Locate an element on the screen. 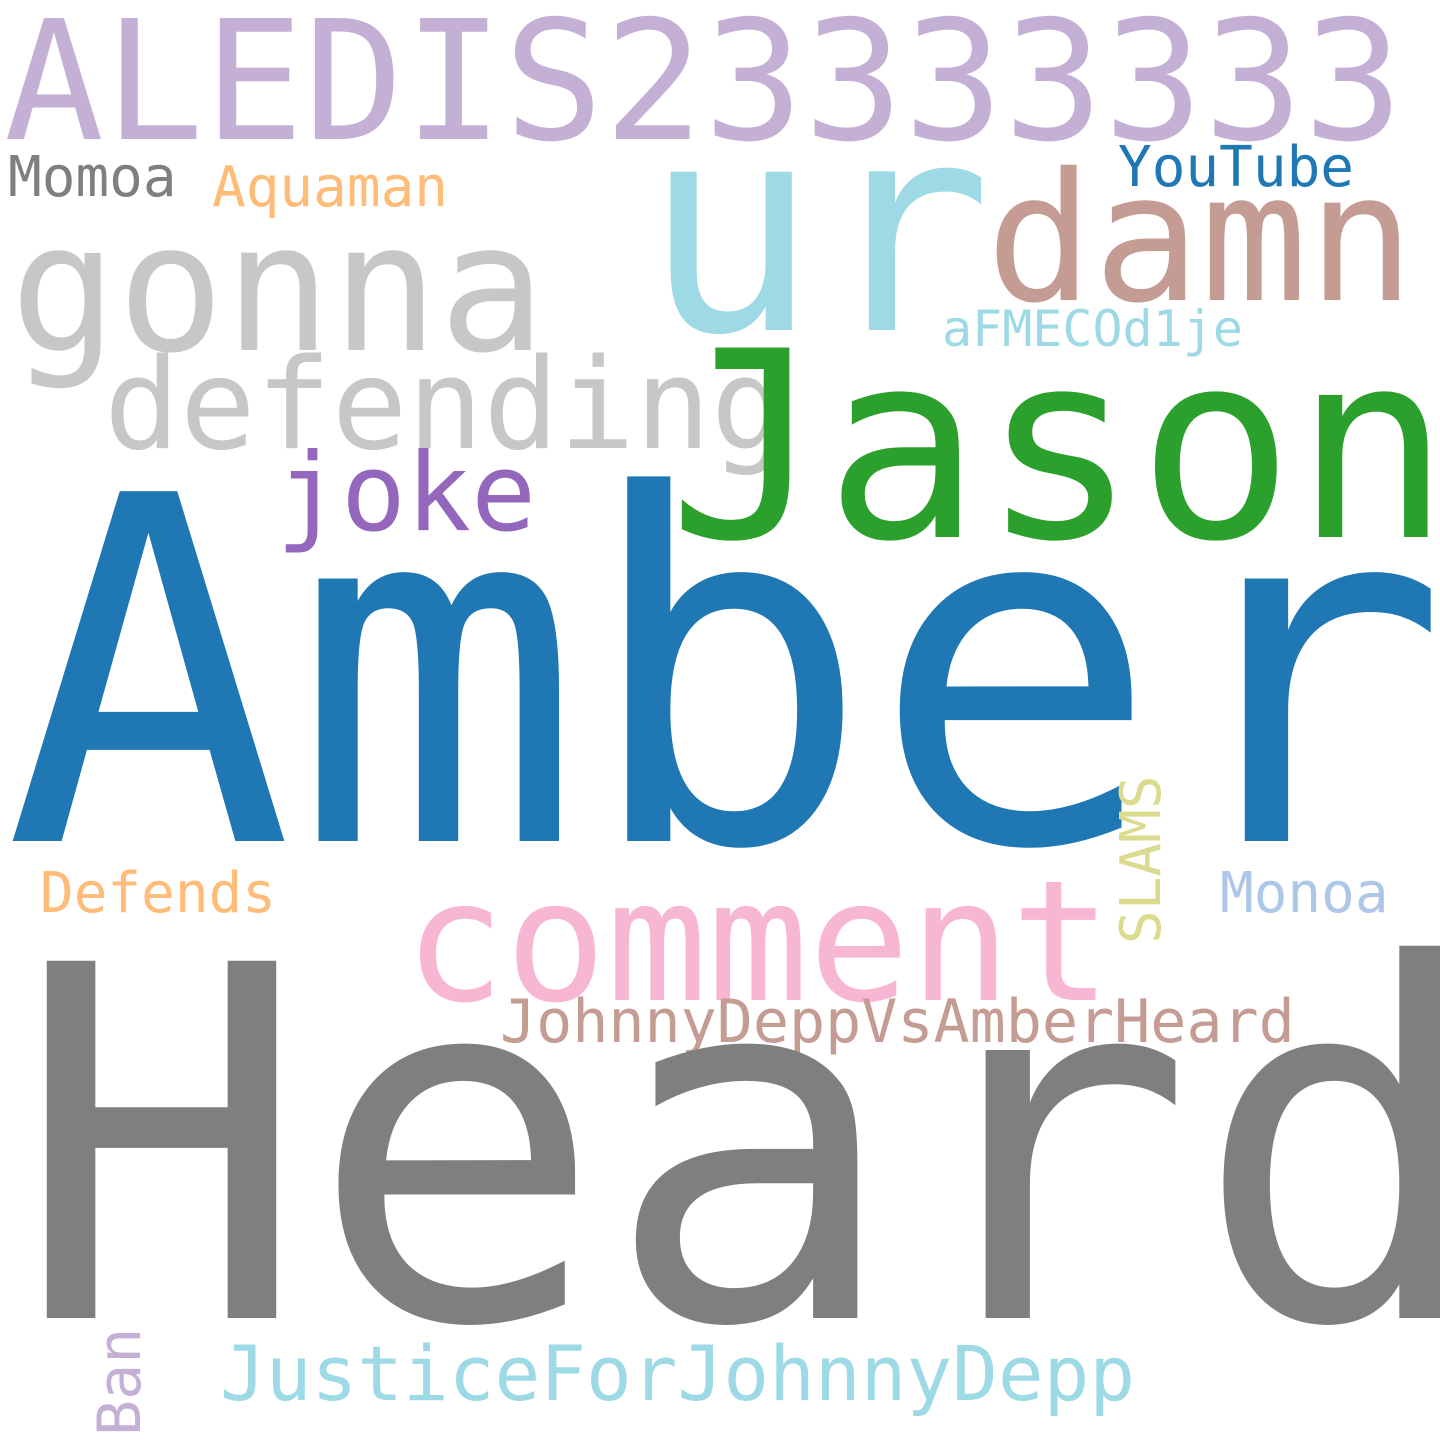 The image size is (1440, 1440). word-johnnydeppvsamberheard: JohnnyDeppVsAmberHeard is located at coordinates (897, 1022).